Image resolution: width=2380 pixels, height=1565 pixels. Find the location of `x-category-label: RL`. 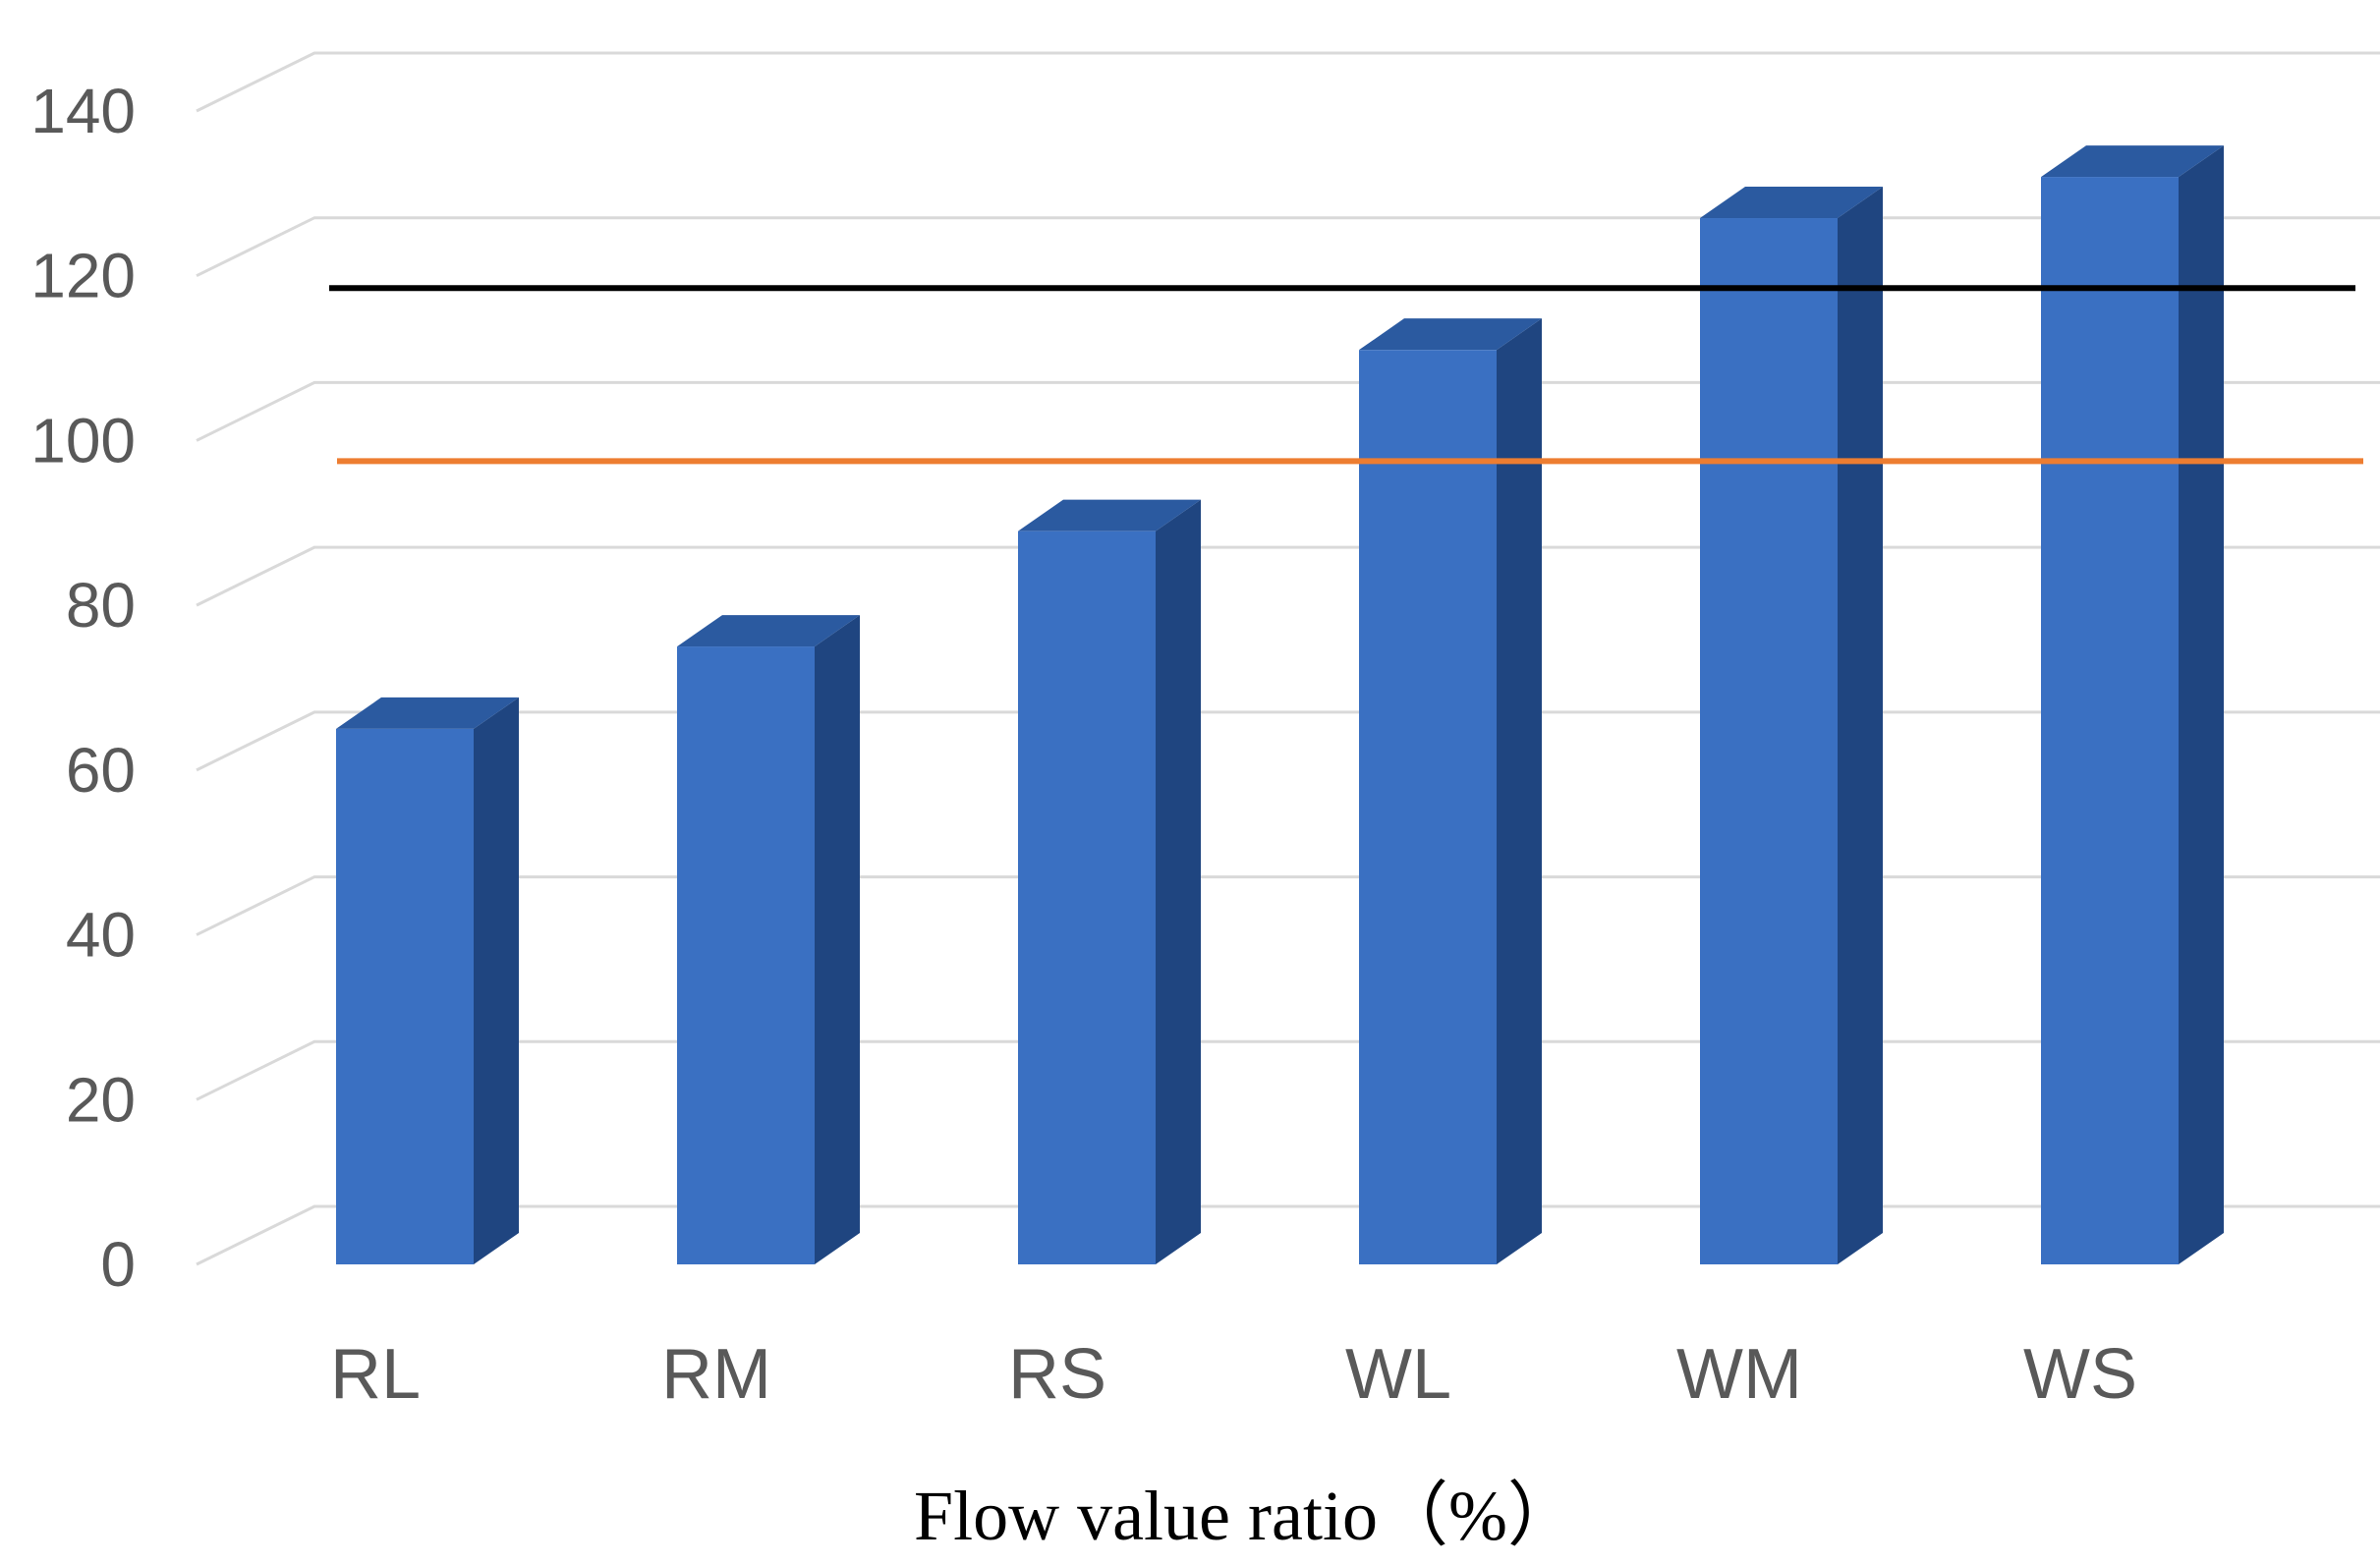

x-category-label: RL is located at coordinates (375, 1374).